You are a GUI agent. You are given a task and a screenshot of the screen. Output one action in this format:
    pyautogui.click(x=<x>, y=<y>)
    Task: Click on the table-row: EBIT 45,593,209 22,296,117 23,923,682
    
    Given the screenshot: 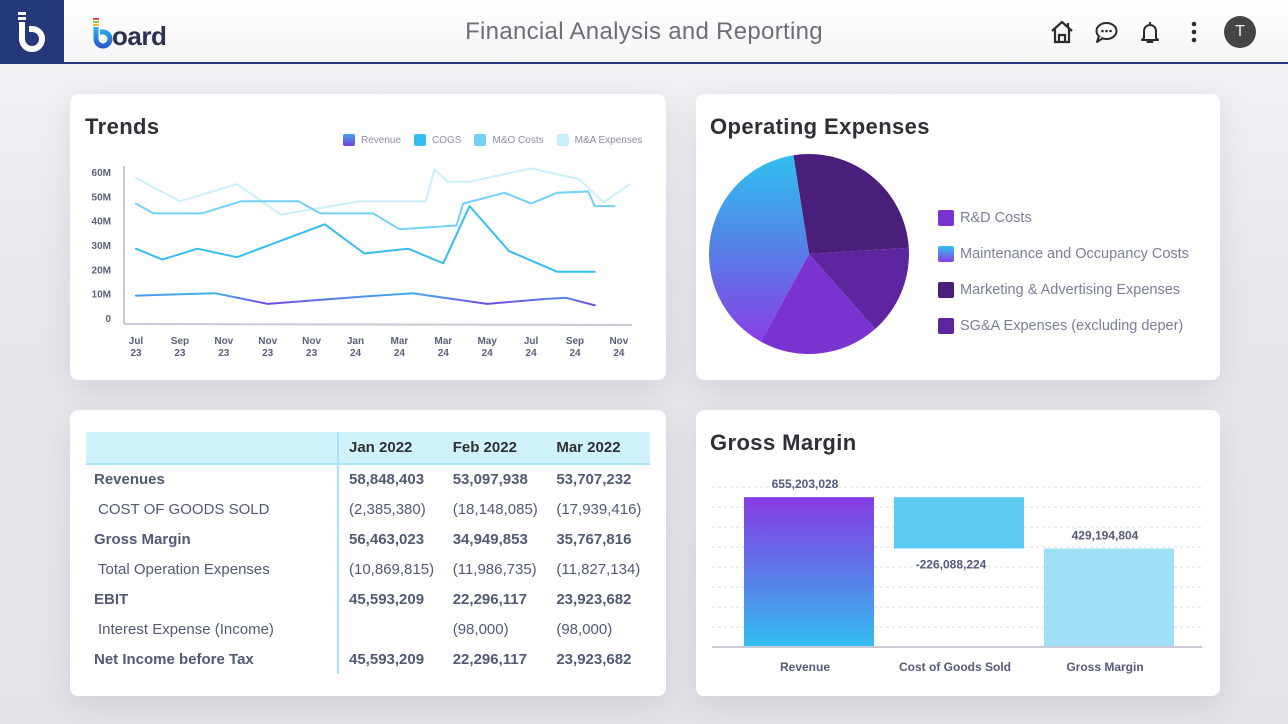 What is the action you would take?
    pyautogui.click(x=368, y=599)
    